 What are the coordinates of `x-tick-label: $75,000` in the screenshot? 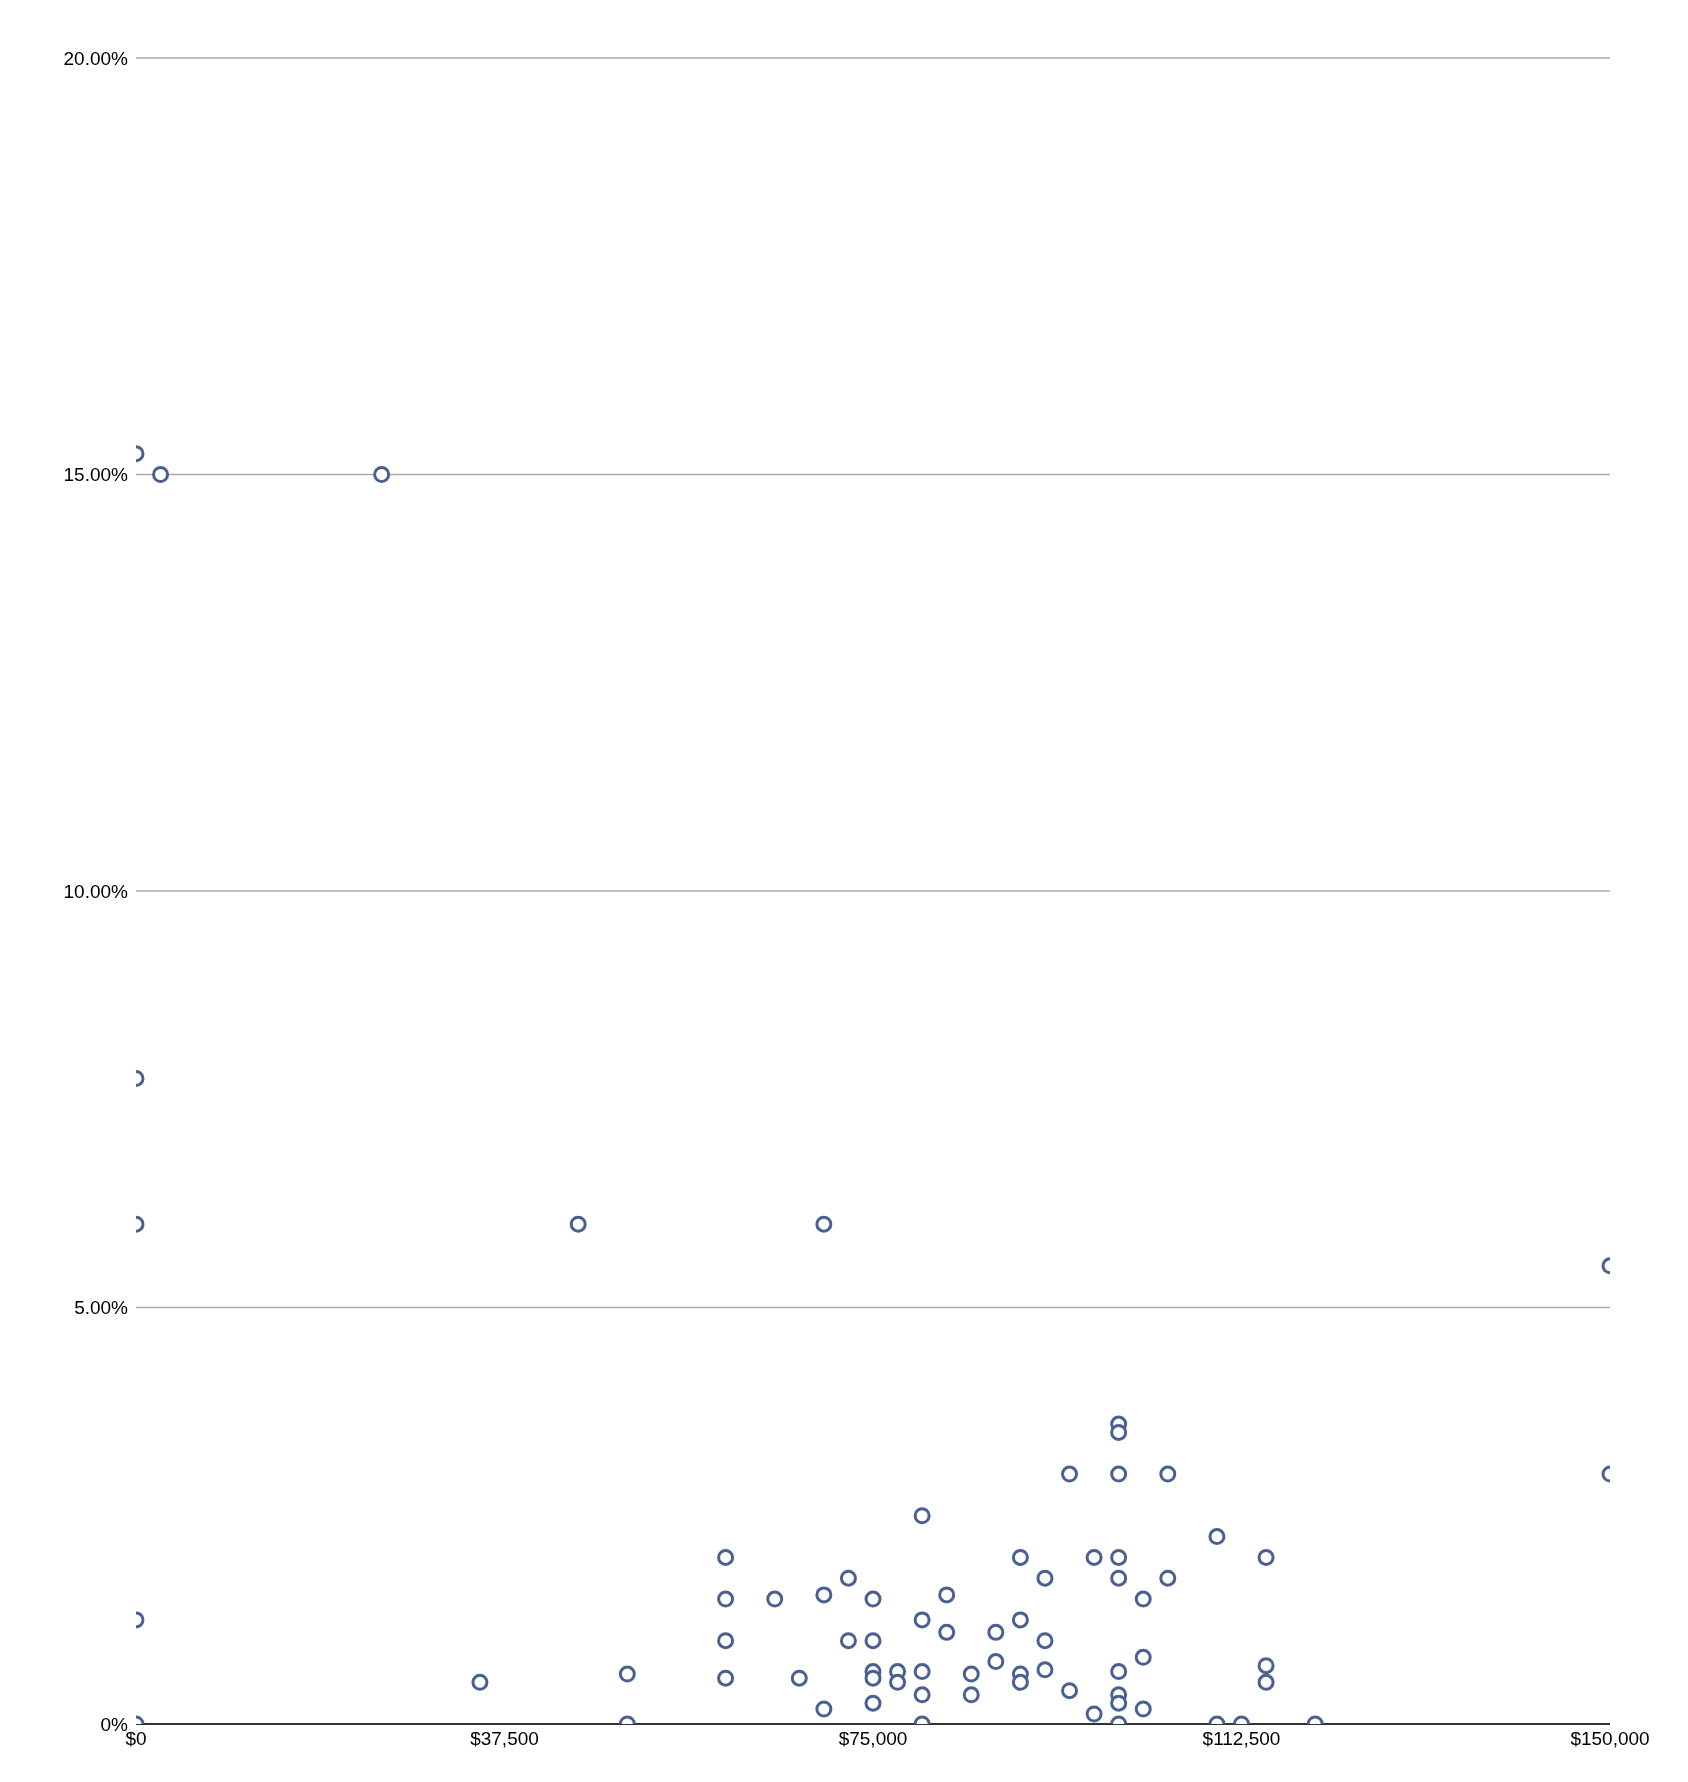 It's located at (873, 1739).